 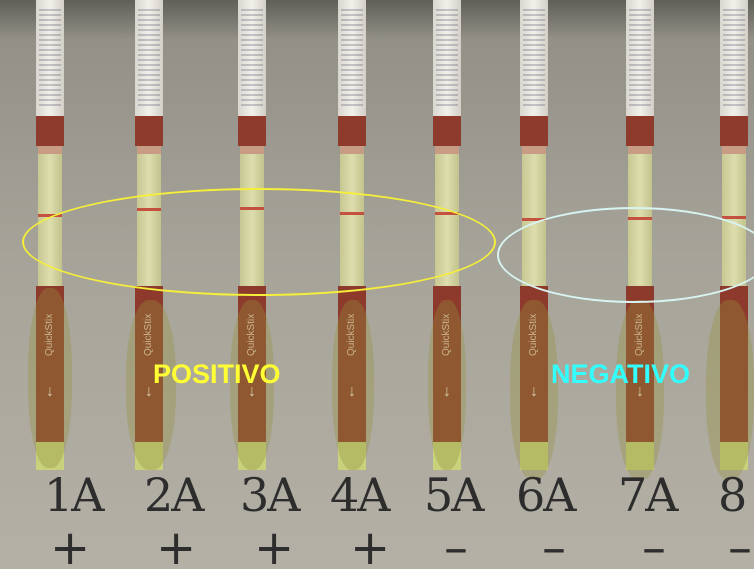 I want to click on strip-label-1a: 1A, so click(x=74, y=495).